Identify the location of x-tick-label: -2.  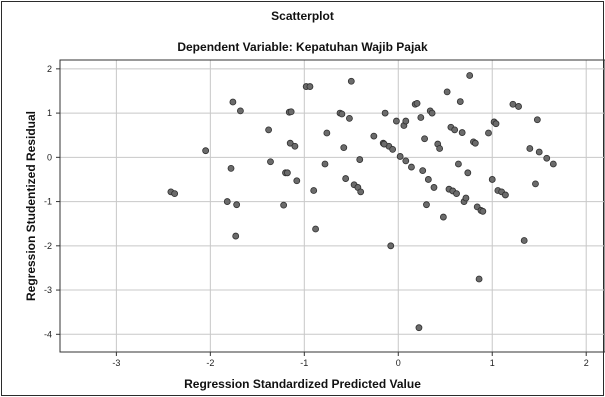
(210, 363).